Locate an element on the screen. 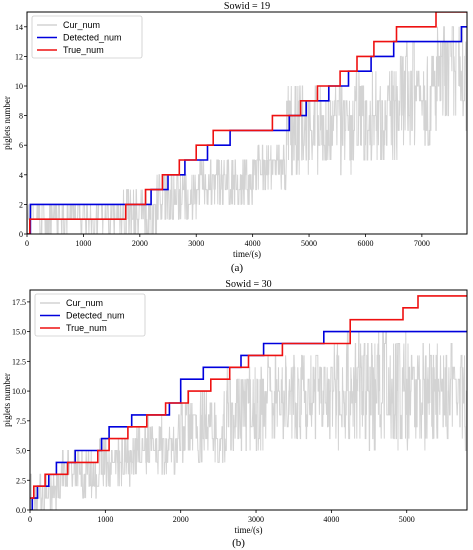 This screenshot has width=473, height=550. chart-title: Sowid = 30 is located at coordinates (248, 284).